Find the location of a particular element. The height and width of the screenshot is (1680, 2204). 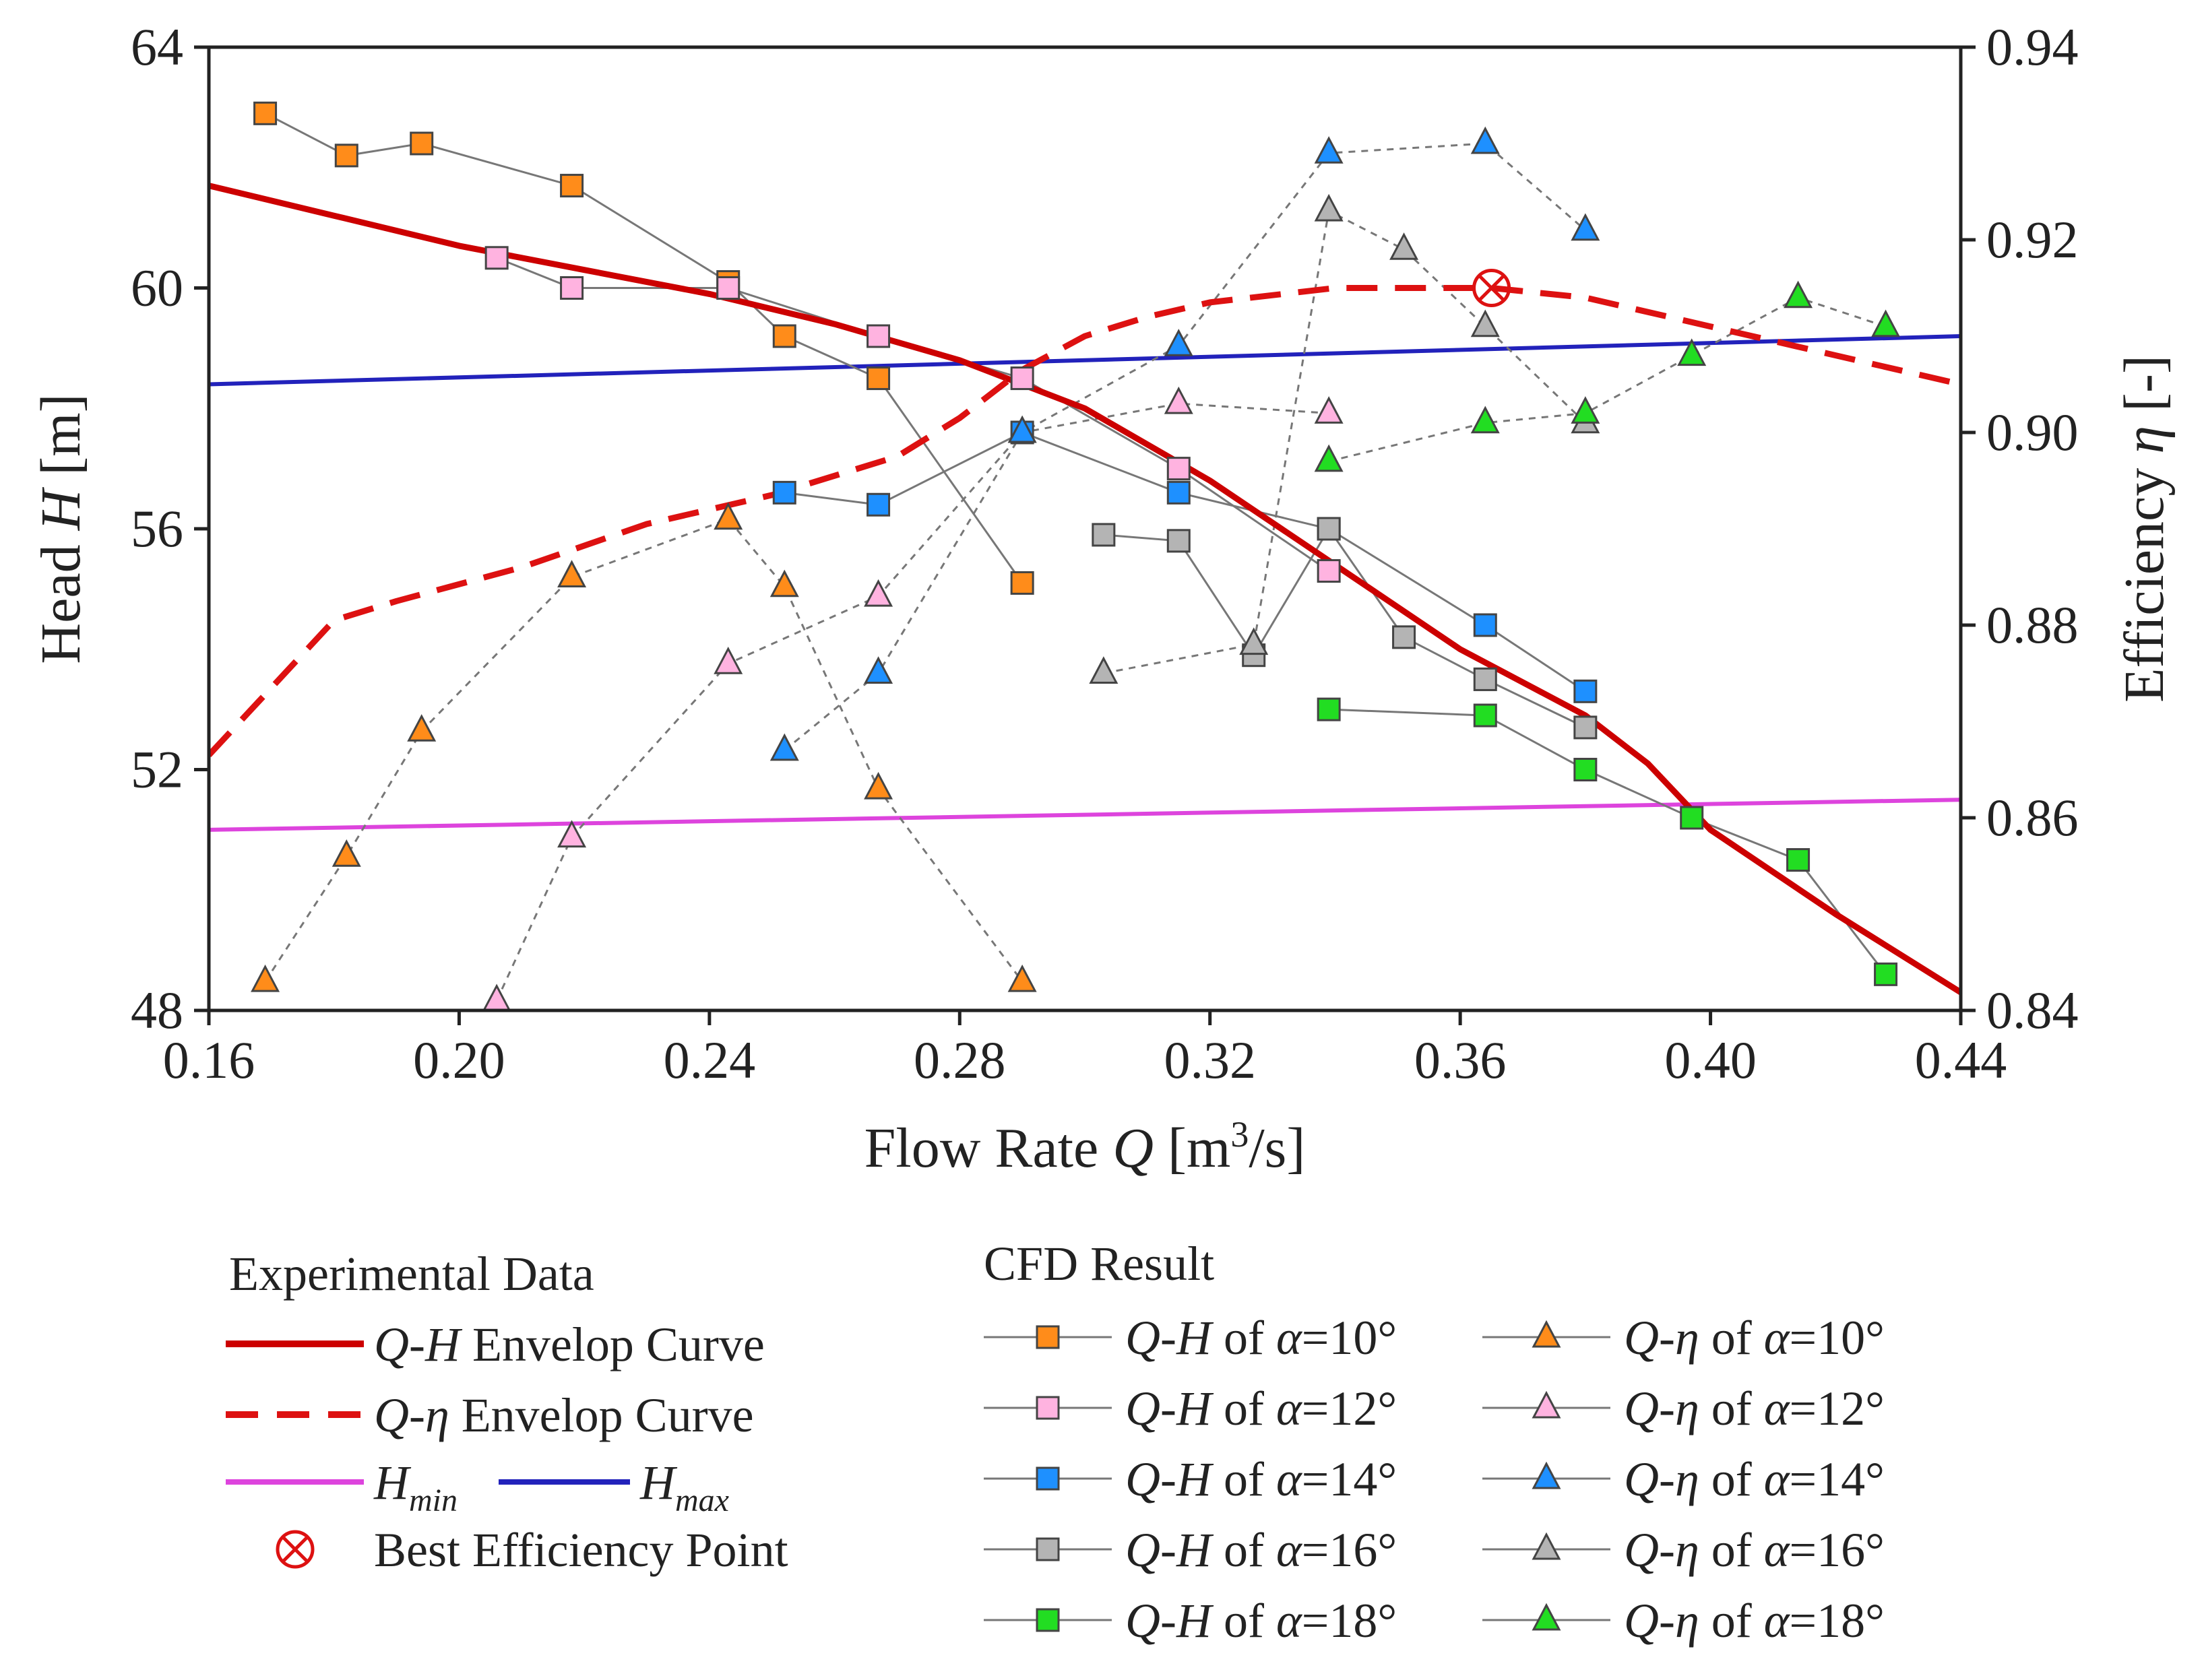

hmax-line is located at coordinates (1085, 360).